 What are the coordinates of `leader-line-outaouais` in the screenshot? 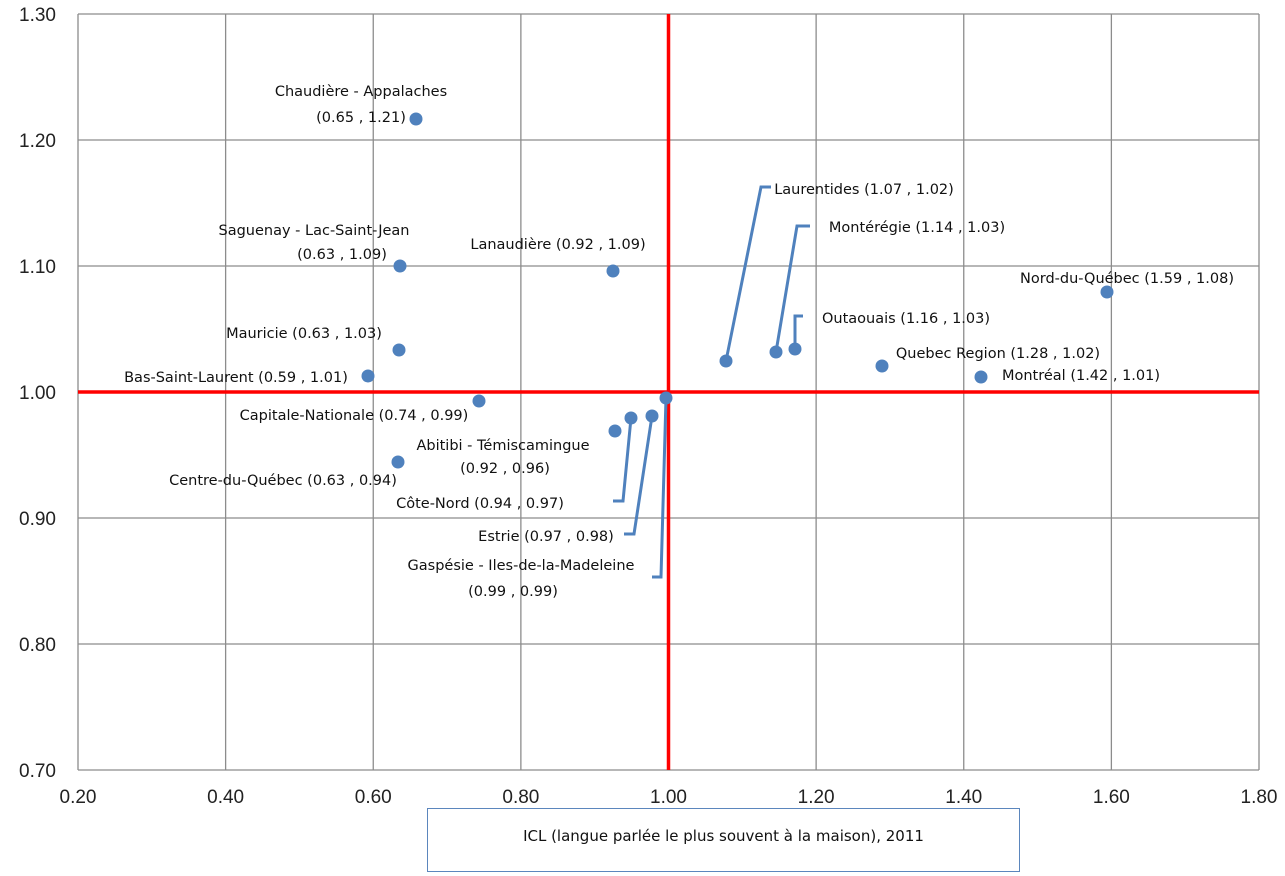 It's located at (798, 331).